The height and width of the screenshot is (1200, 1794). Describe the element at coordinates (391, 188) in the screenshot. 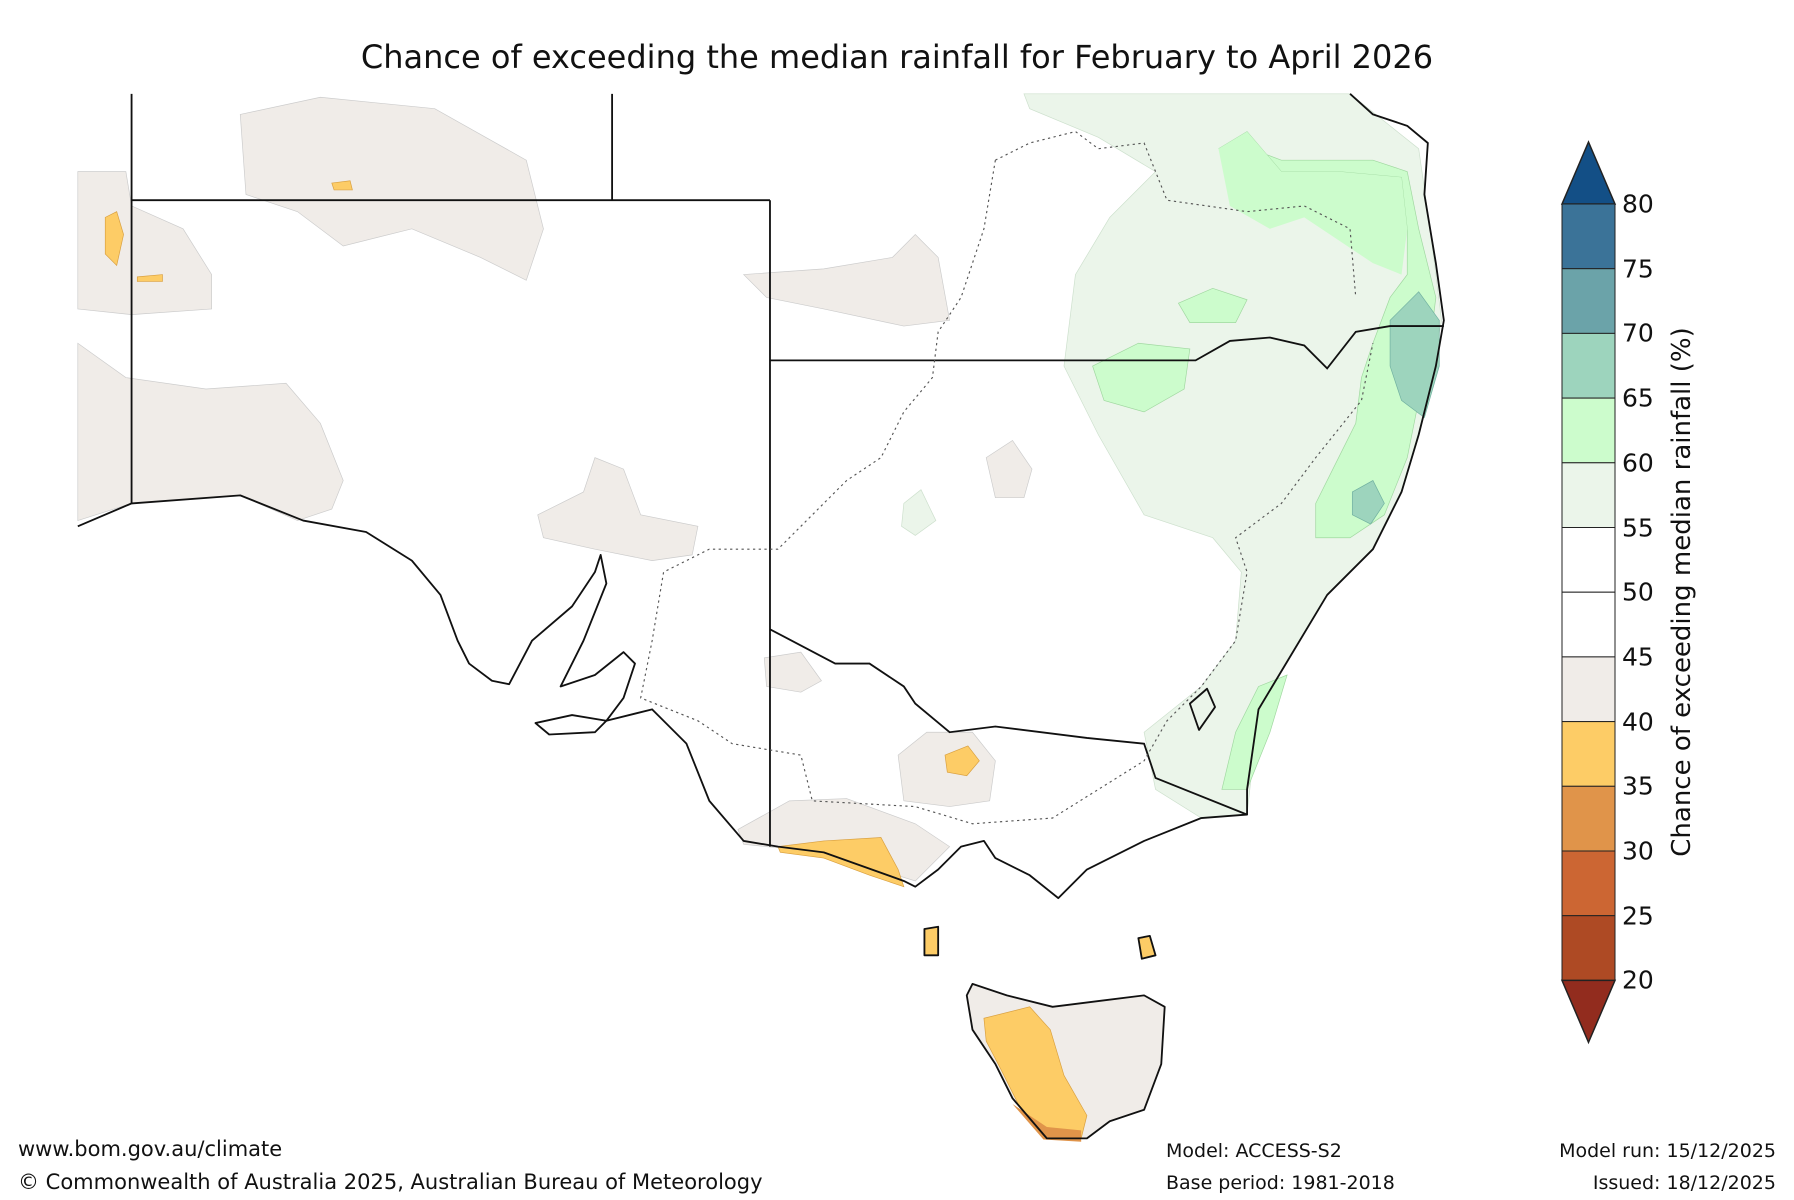

I see `region-nt-south` at that location.